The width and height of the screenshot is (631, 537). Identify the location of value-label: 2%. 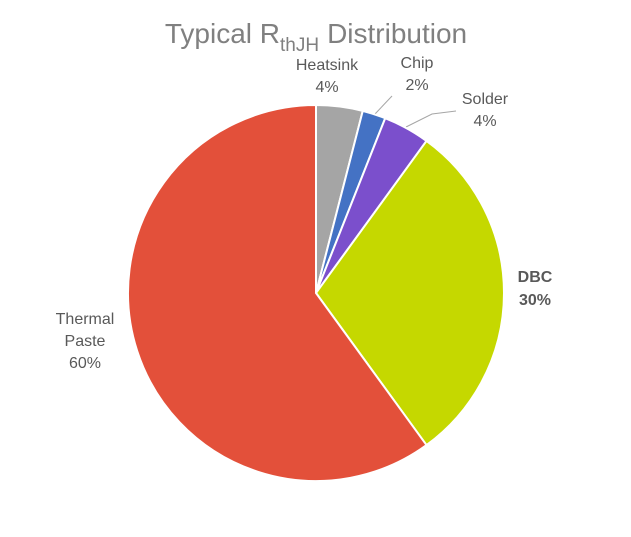
(416, 85).